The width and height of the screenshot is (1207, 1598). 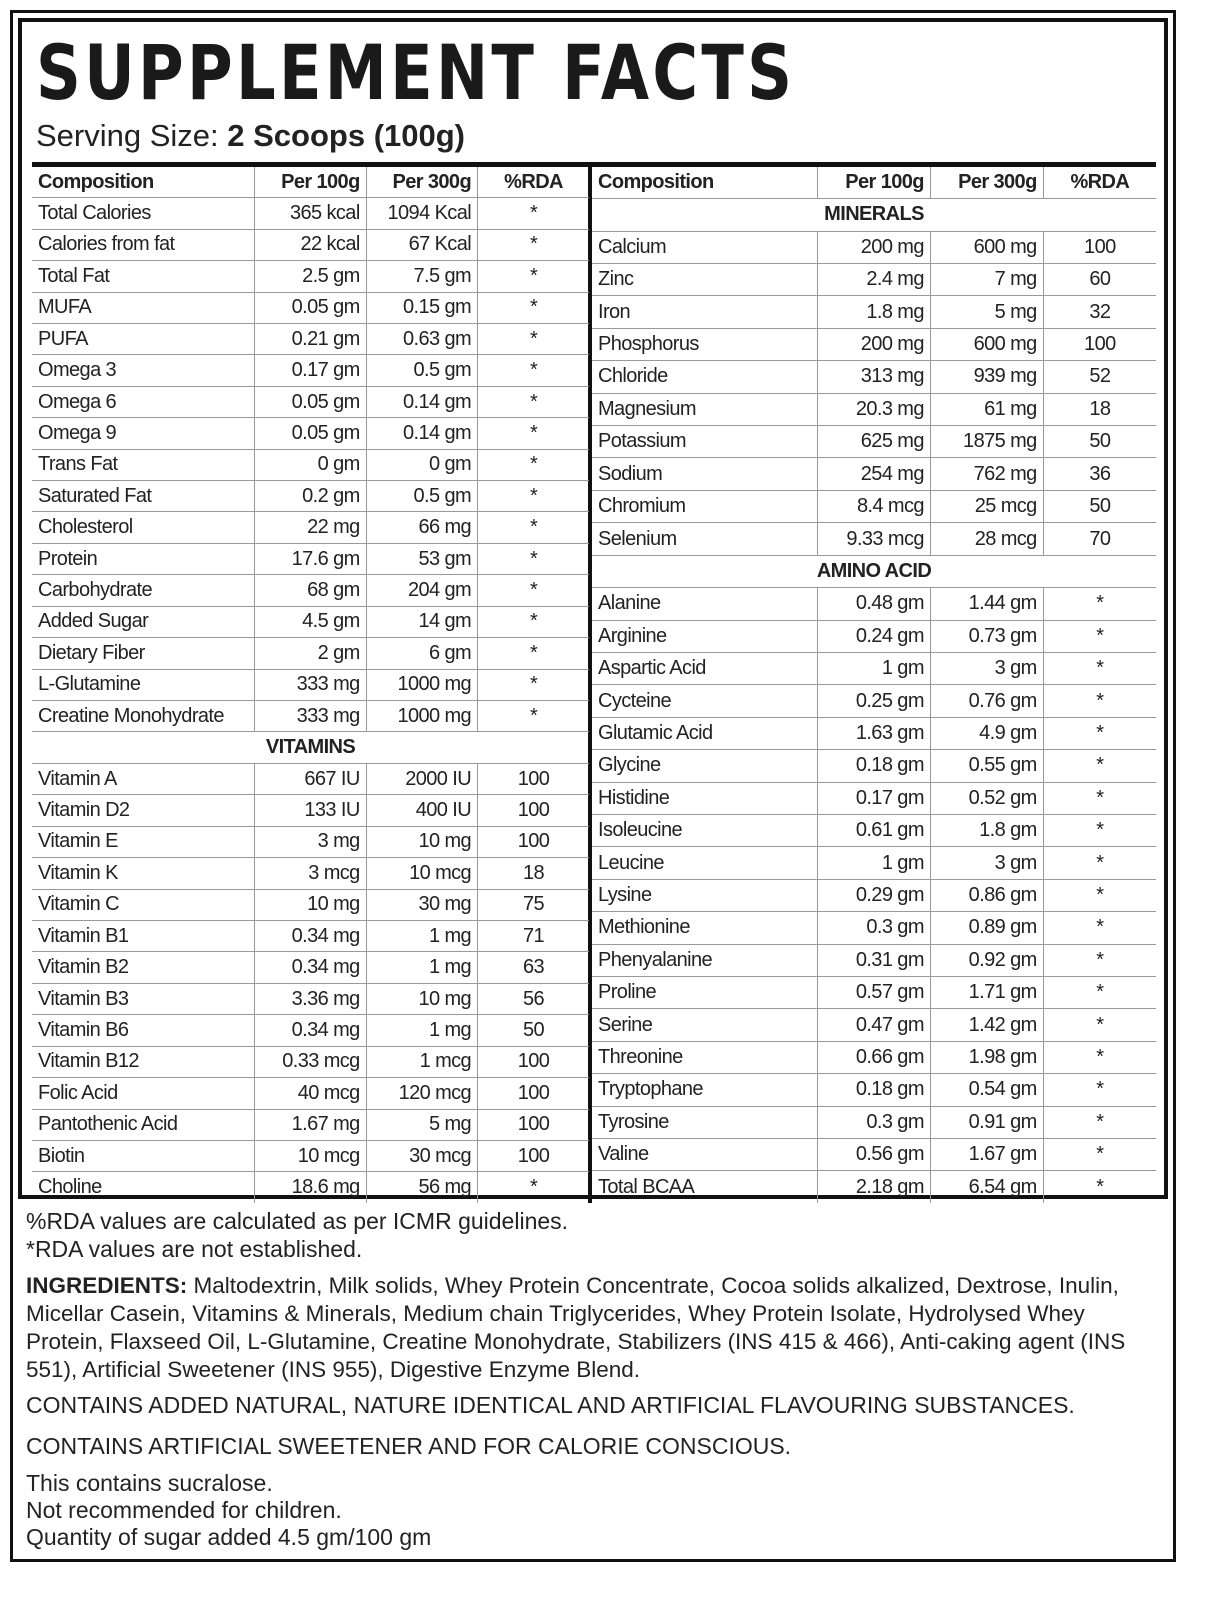 I want to click on per-100g: 68 gm, so click(x=310, y=590).